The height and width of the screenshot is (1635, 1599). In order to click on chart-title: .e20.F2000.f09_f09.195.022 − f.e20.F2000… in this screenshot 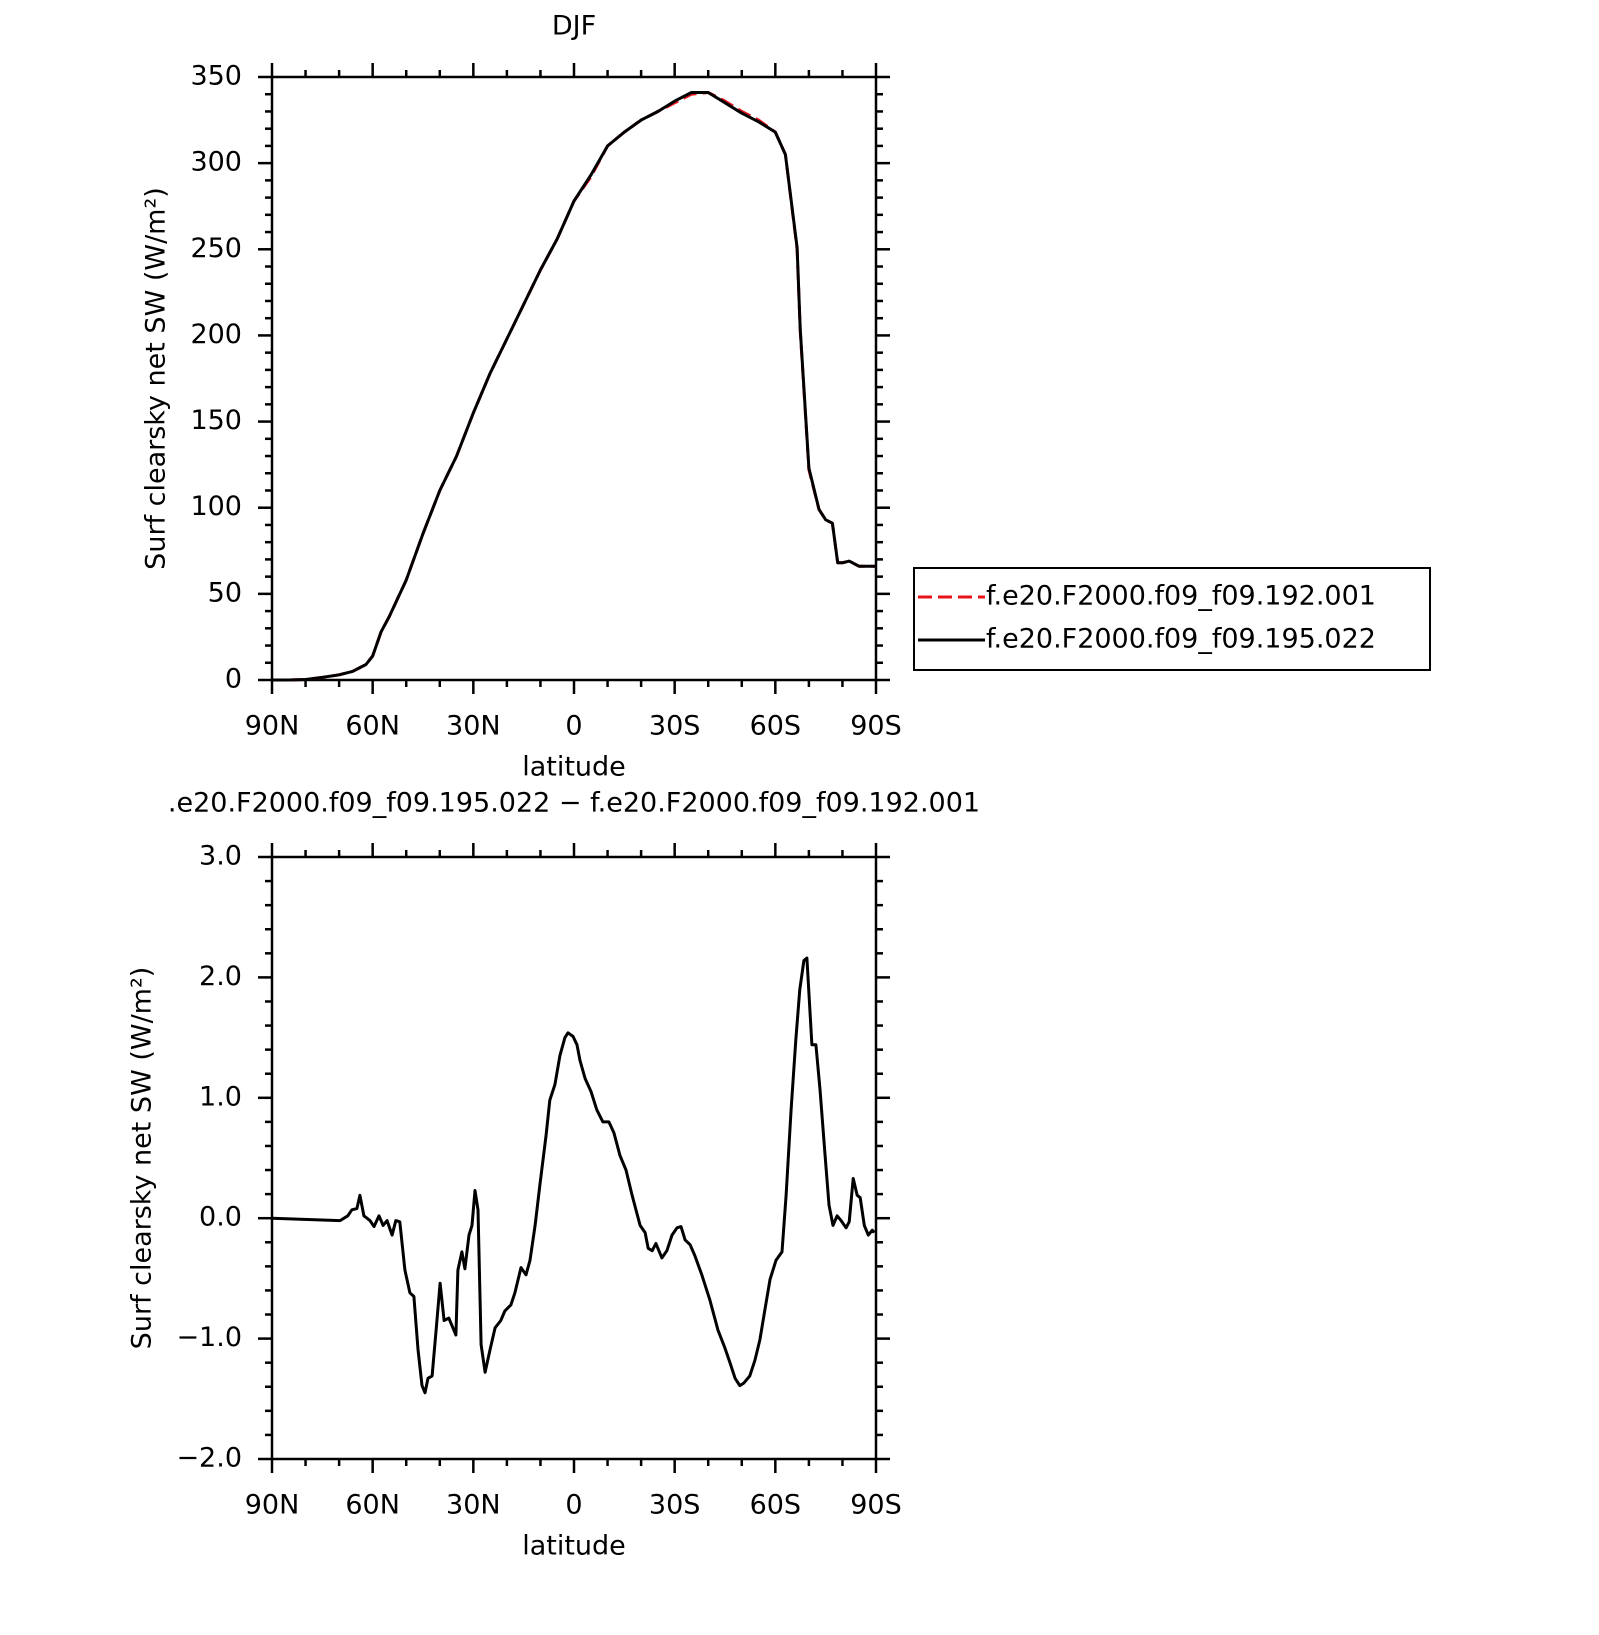, I will do `click(574, 803)`.